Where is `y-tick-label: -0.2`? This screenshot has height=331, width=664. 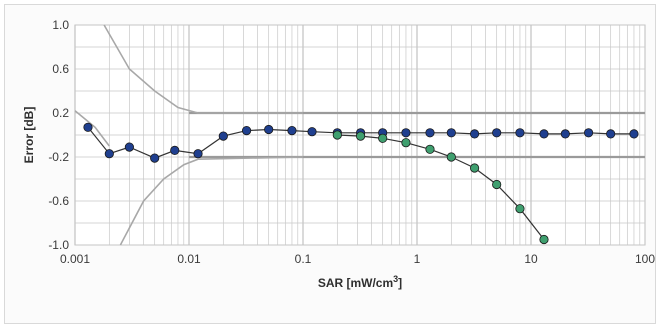
y-tick-label: -0.2 is located at coordinates (58, 157).